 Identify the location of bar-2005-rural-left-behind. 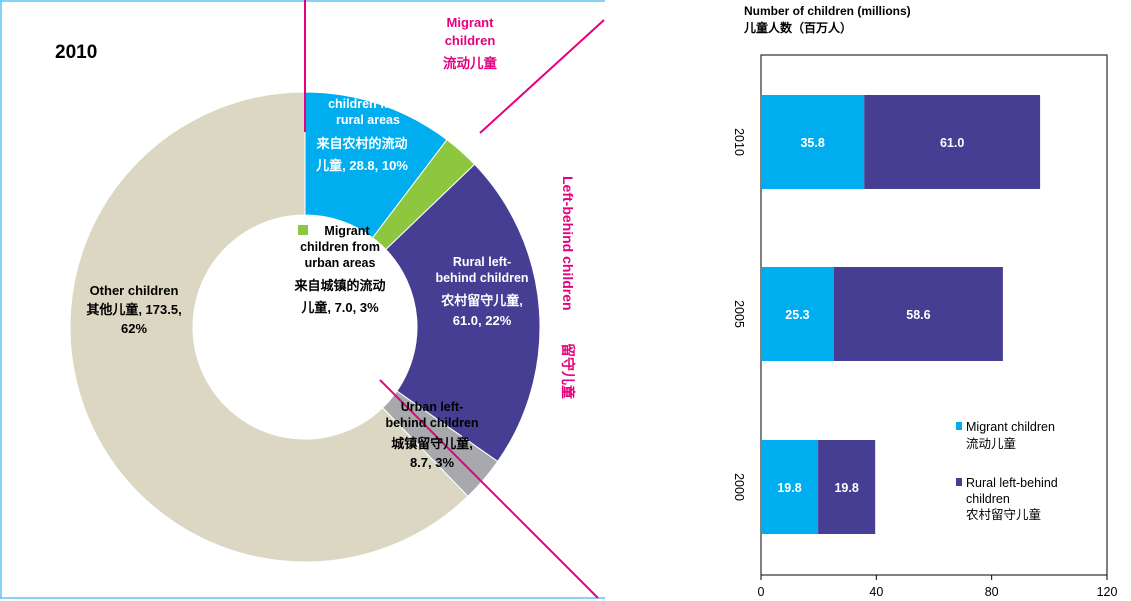
(918, 314).